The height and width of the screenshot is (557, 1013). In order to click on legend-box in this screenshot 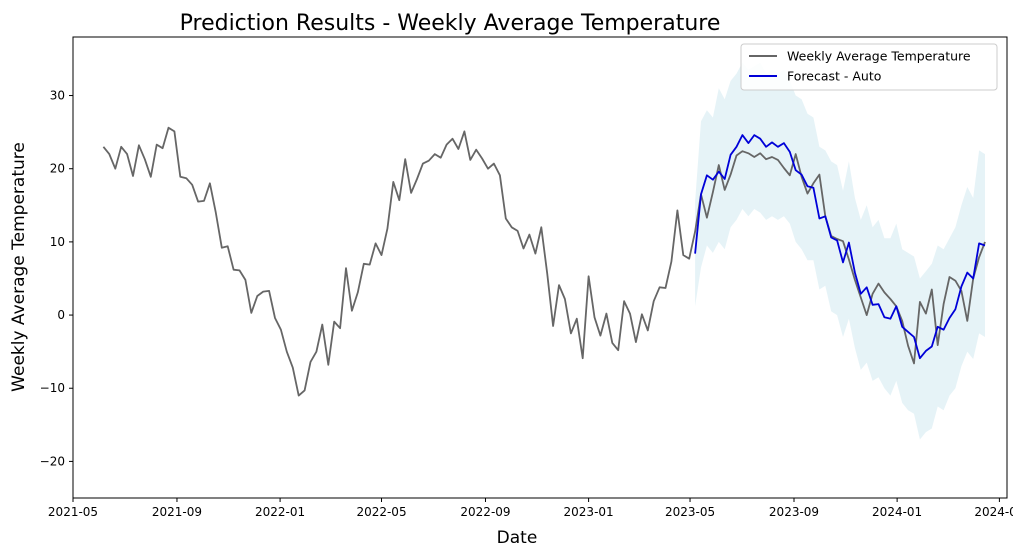, I will do `click(869, 67)`.